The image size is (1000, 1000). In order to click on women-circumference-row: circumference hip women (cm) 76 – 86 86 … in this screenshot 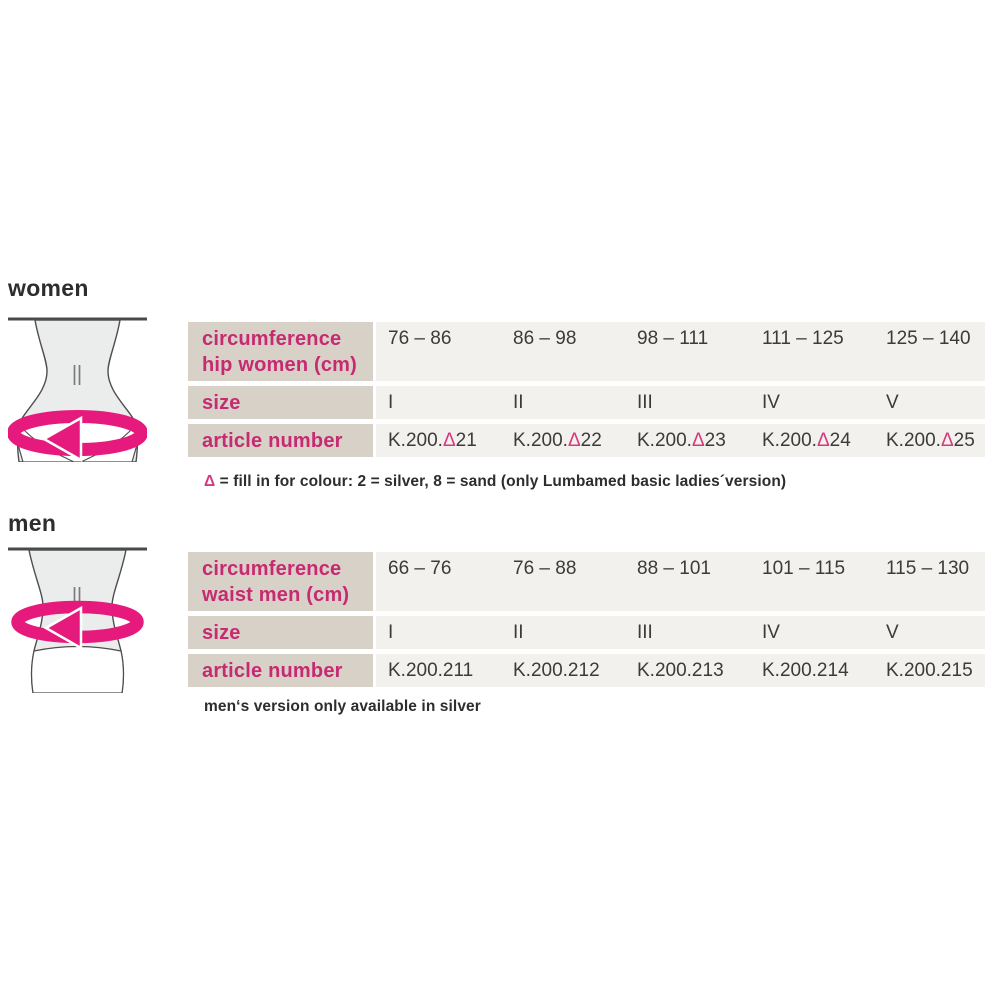, I will do `click(586, 351)`.